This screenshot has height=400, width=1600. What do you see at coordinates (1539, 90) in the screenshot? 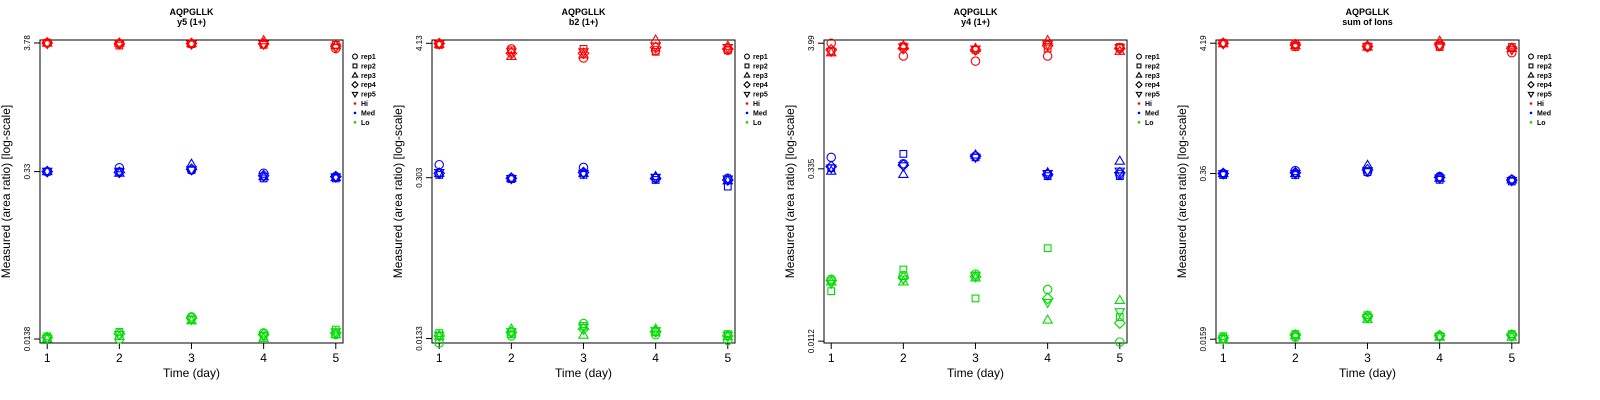
I see `legend: rep1 rep2 rep3 rep4 rep5 Hi Med Lo` at bounding box center [1539, 90].